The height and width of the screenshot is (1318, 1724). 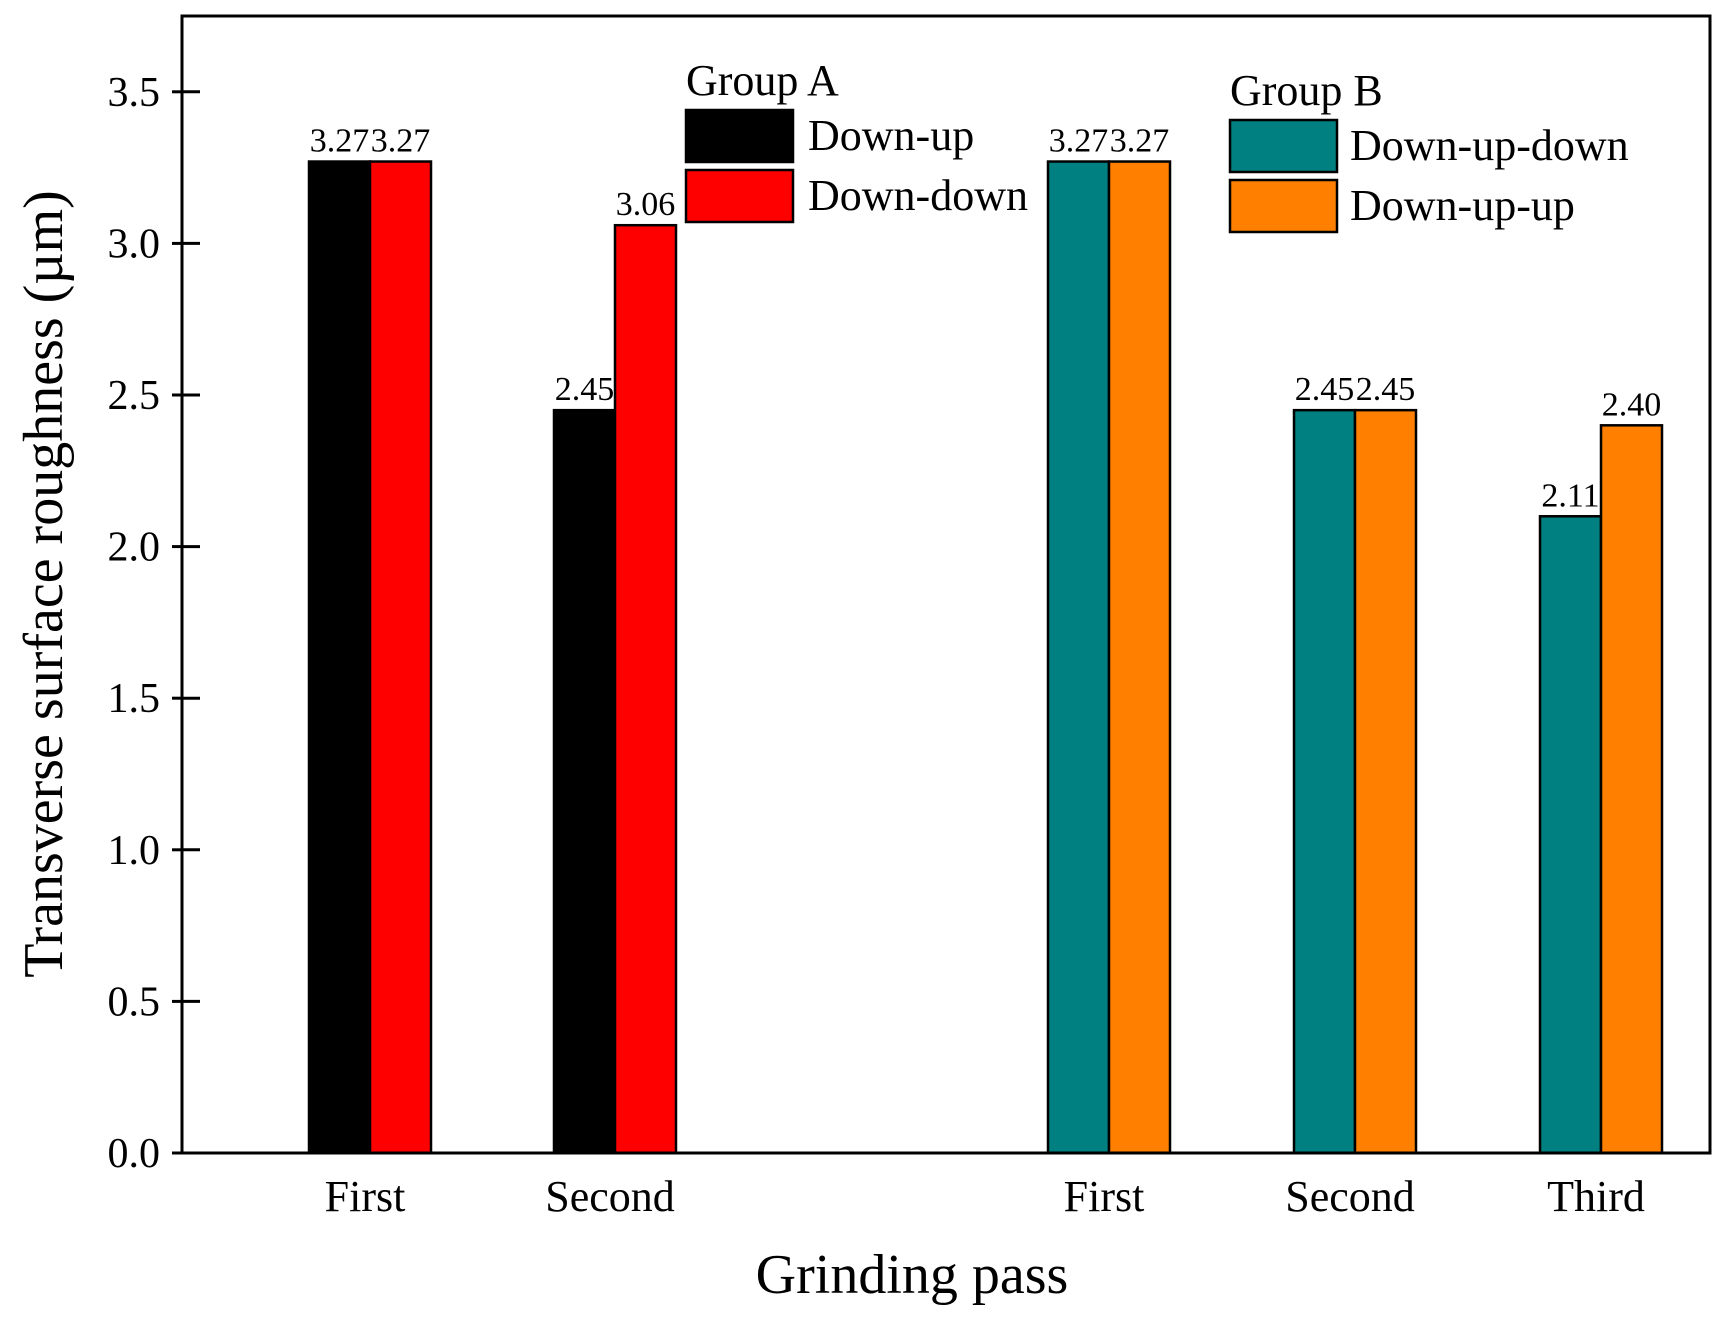 I want to click on bar-value-label: 3.06, so click(x=646, y=204).